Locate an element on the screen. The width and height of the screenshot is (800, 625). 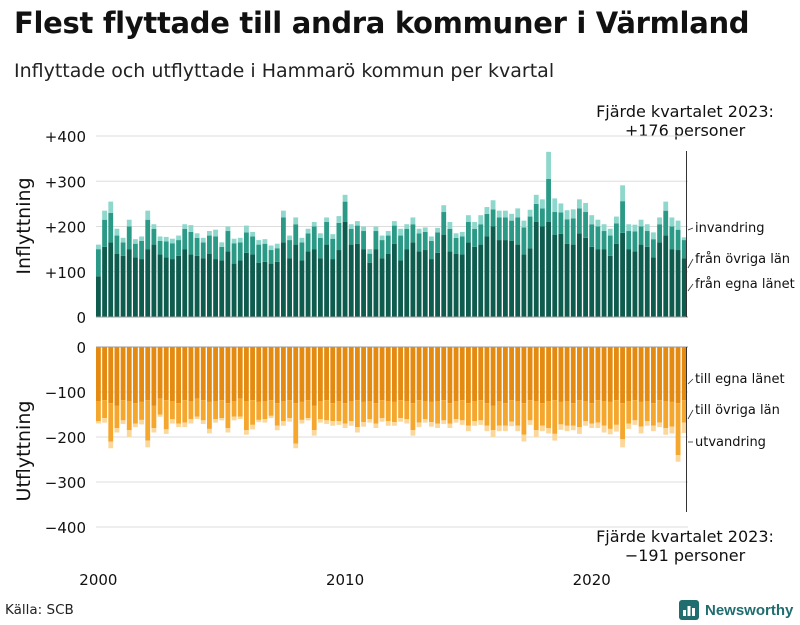
annotation-top-line2: +176 personer is located at coordinates (685, 130).